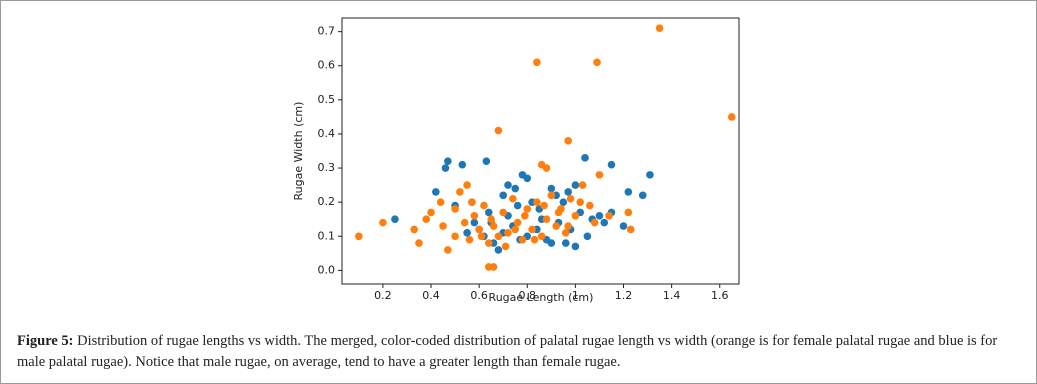 The width and height of the screenshot is (1037, 384). What do you see at coordinates (383, 295) in the screenshot?
I see `x-tick-label: 0.2` at bounding box center [383, 295].